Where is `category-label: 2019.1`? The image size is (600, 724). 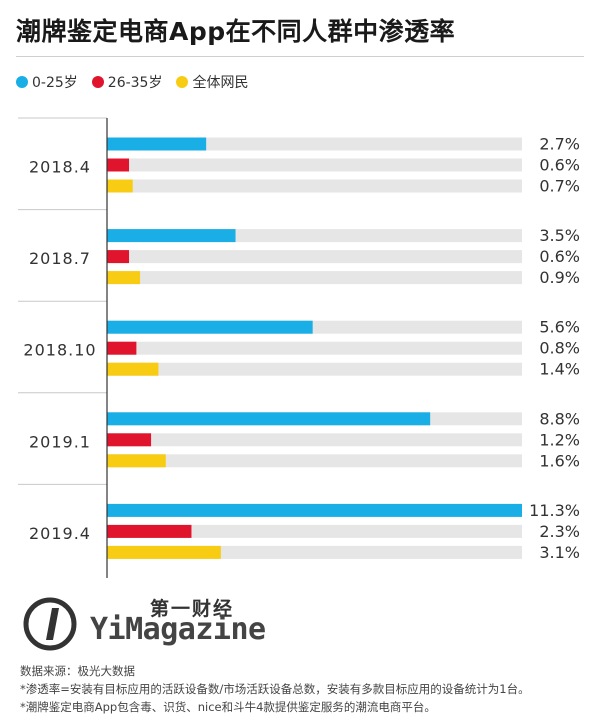 category-label: 2019.1 is located at coordinates (60, 441).